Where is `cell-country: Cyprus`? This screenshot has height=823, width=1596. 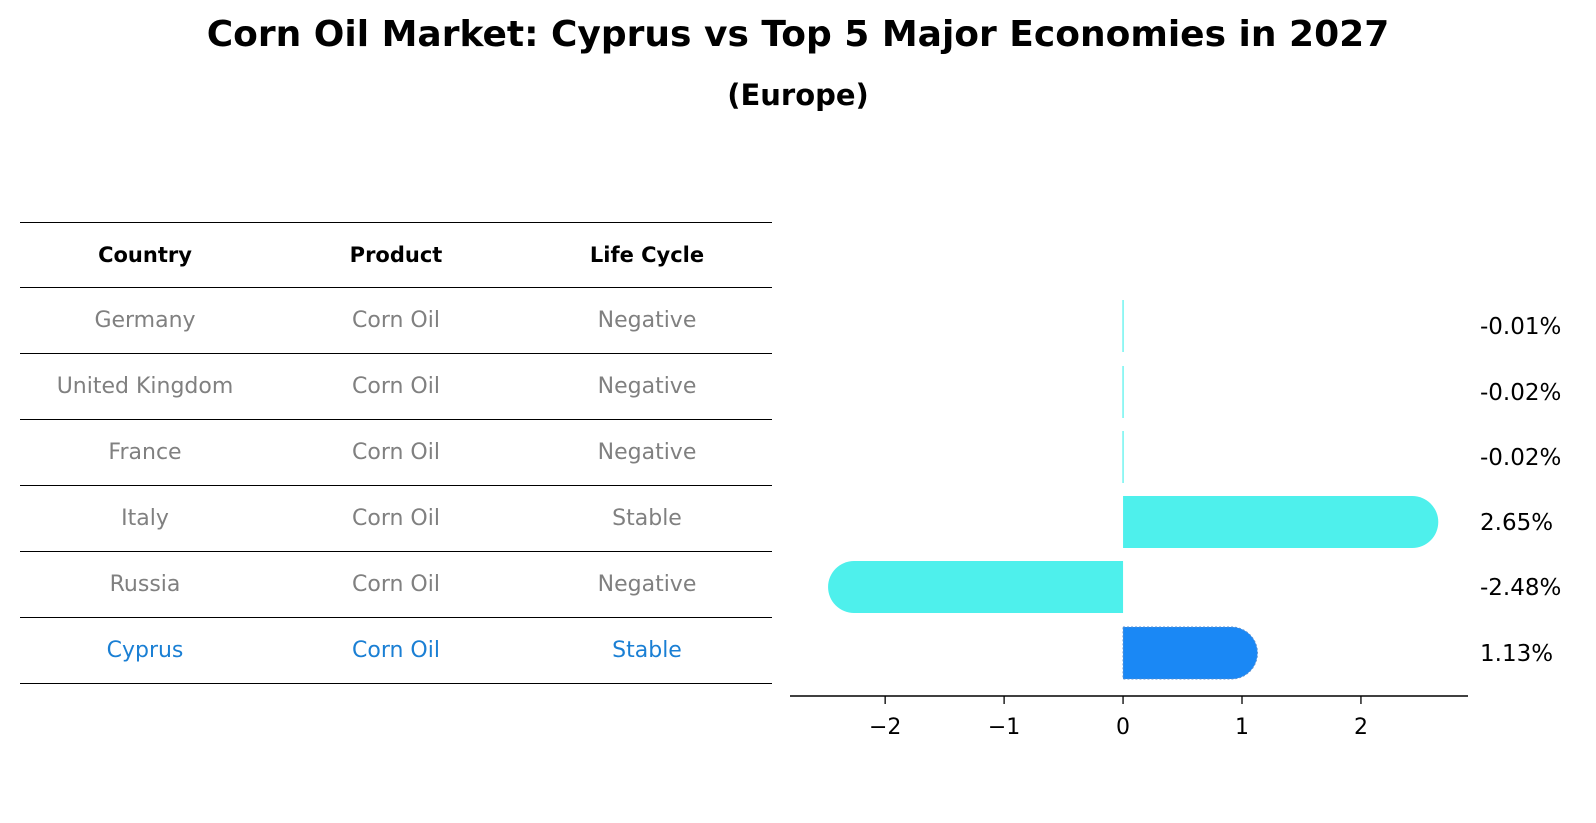 cell-country: Cyprus is located at coordinates (145, 650).